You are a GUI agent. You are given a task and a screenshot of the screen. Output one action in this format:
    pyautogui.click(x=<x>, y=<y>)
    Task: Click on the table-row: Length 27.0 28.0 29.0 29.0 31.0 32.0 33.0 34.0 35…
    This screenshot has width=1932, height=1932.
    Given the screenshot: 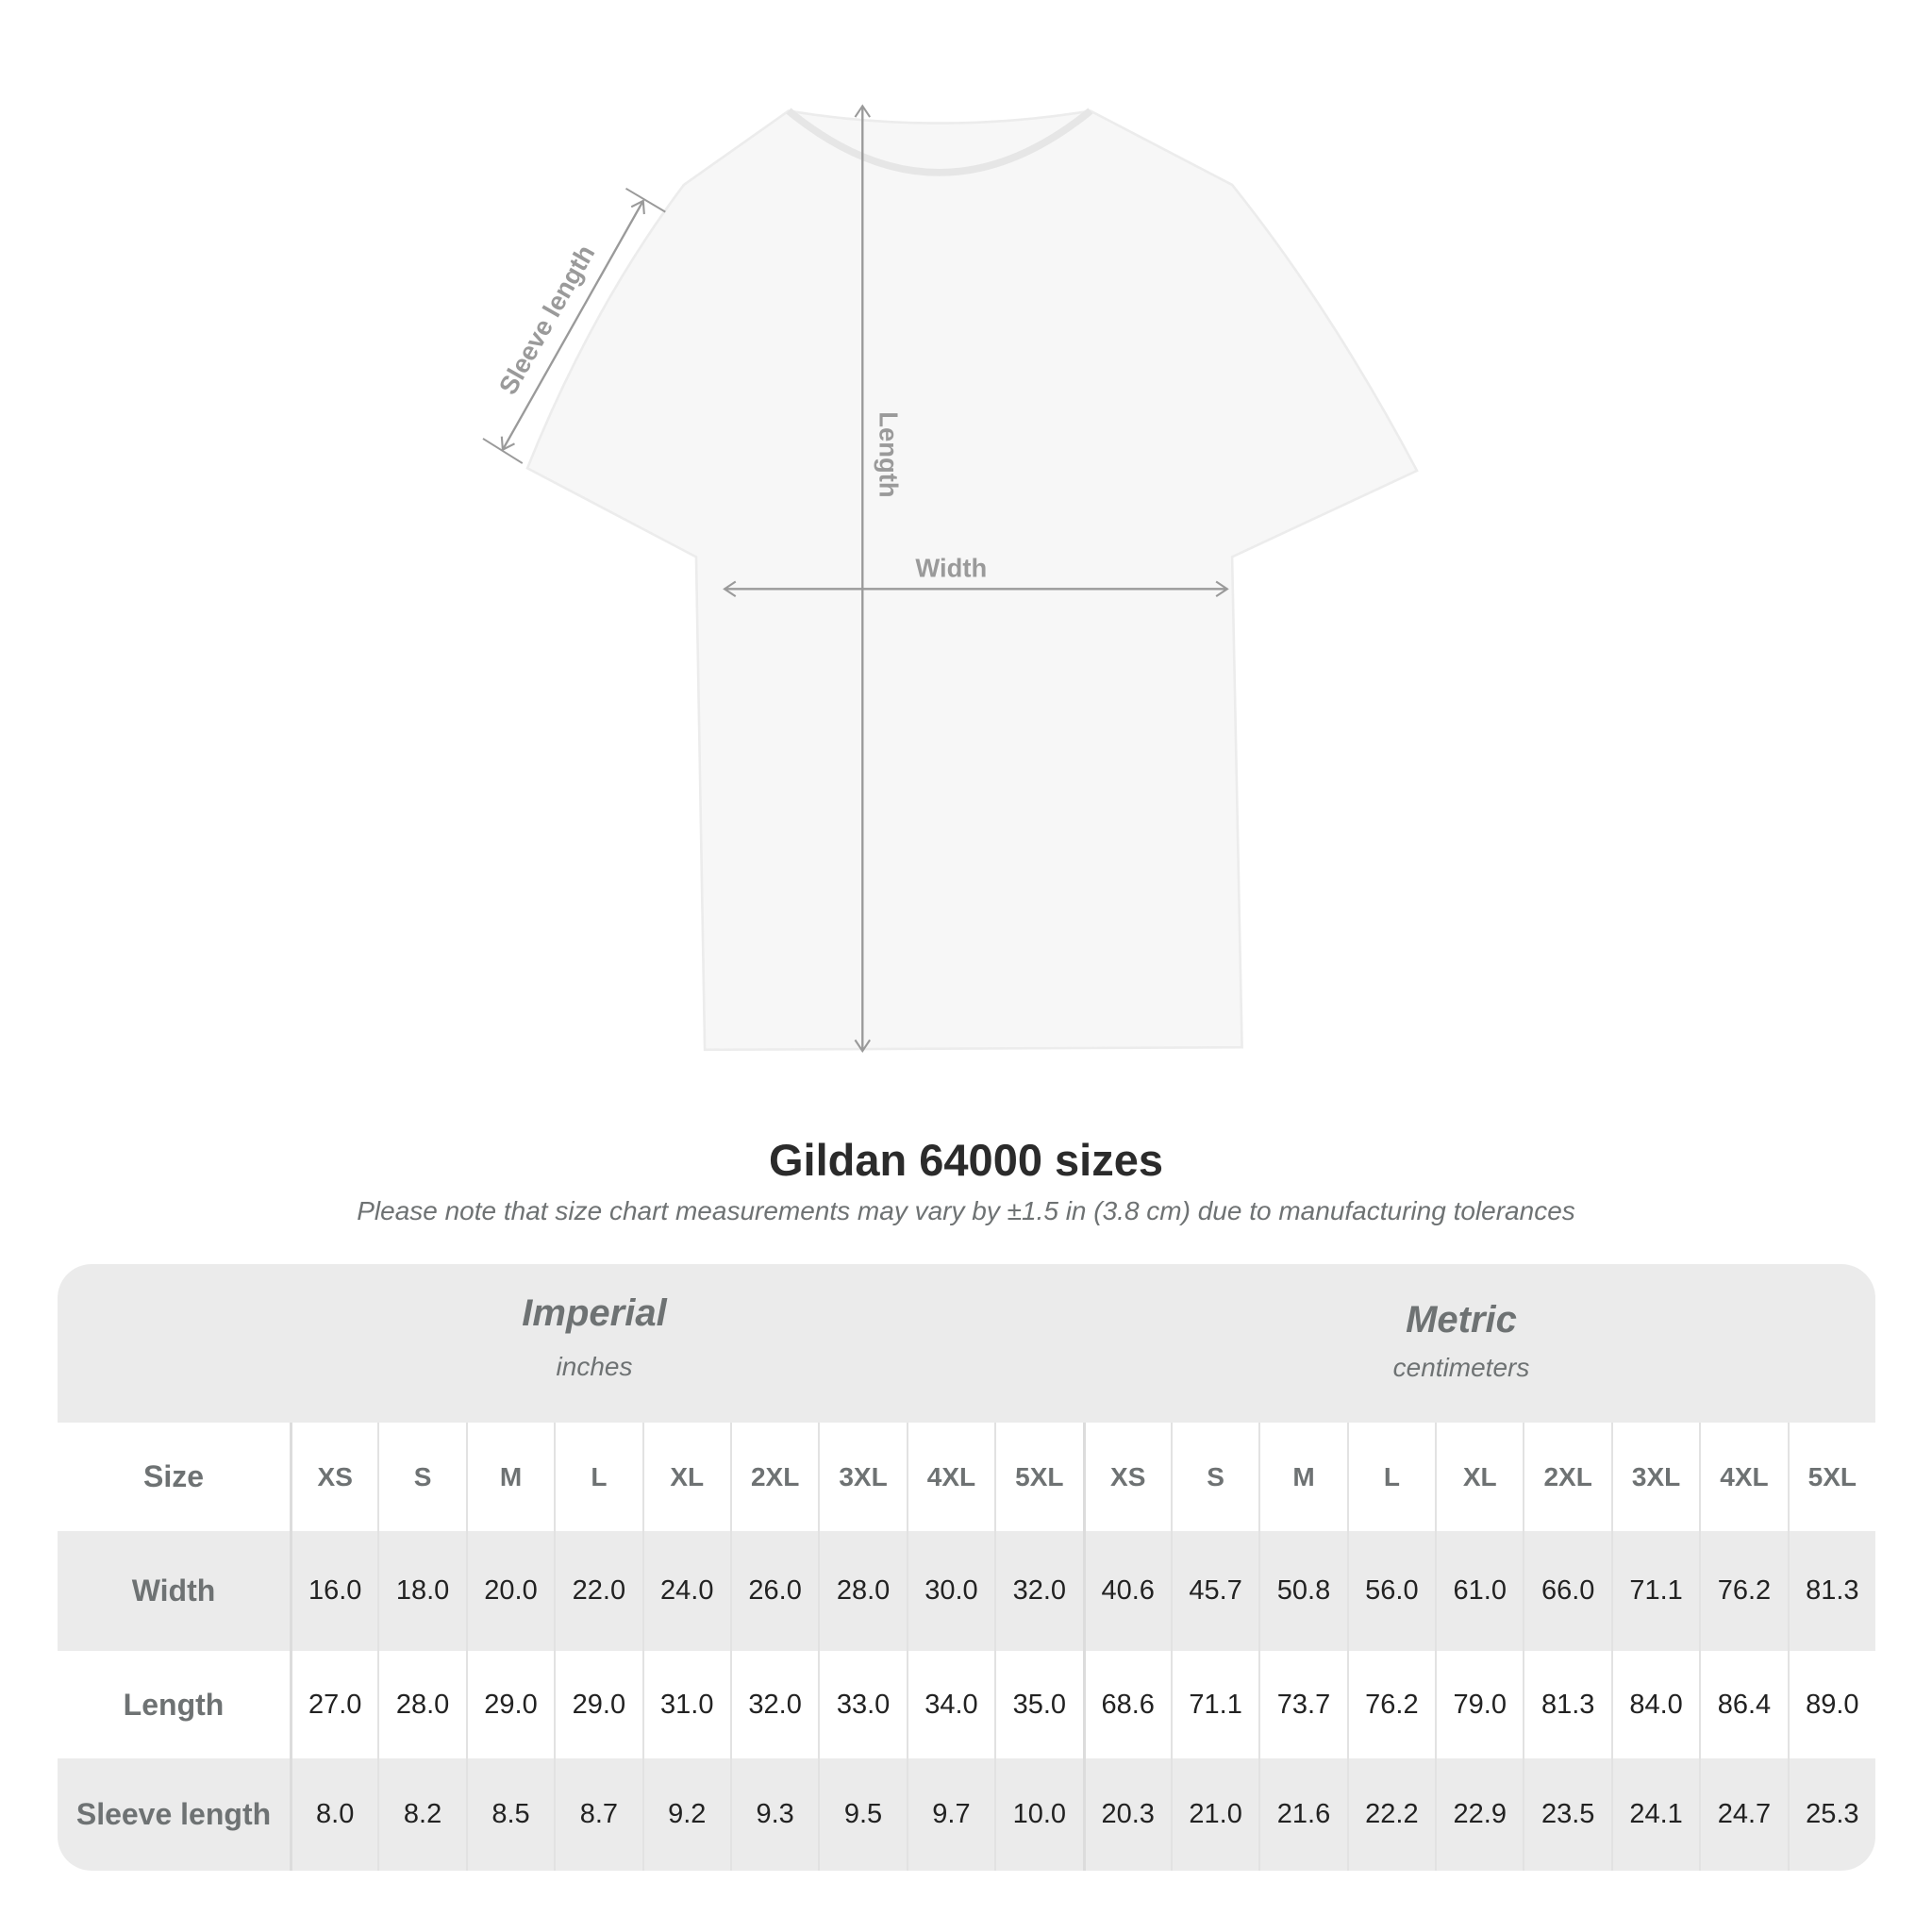 What is the action you would take?
    pyautogui.click(x=967, y=1704)
    